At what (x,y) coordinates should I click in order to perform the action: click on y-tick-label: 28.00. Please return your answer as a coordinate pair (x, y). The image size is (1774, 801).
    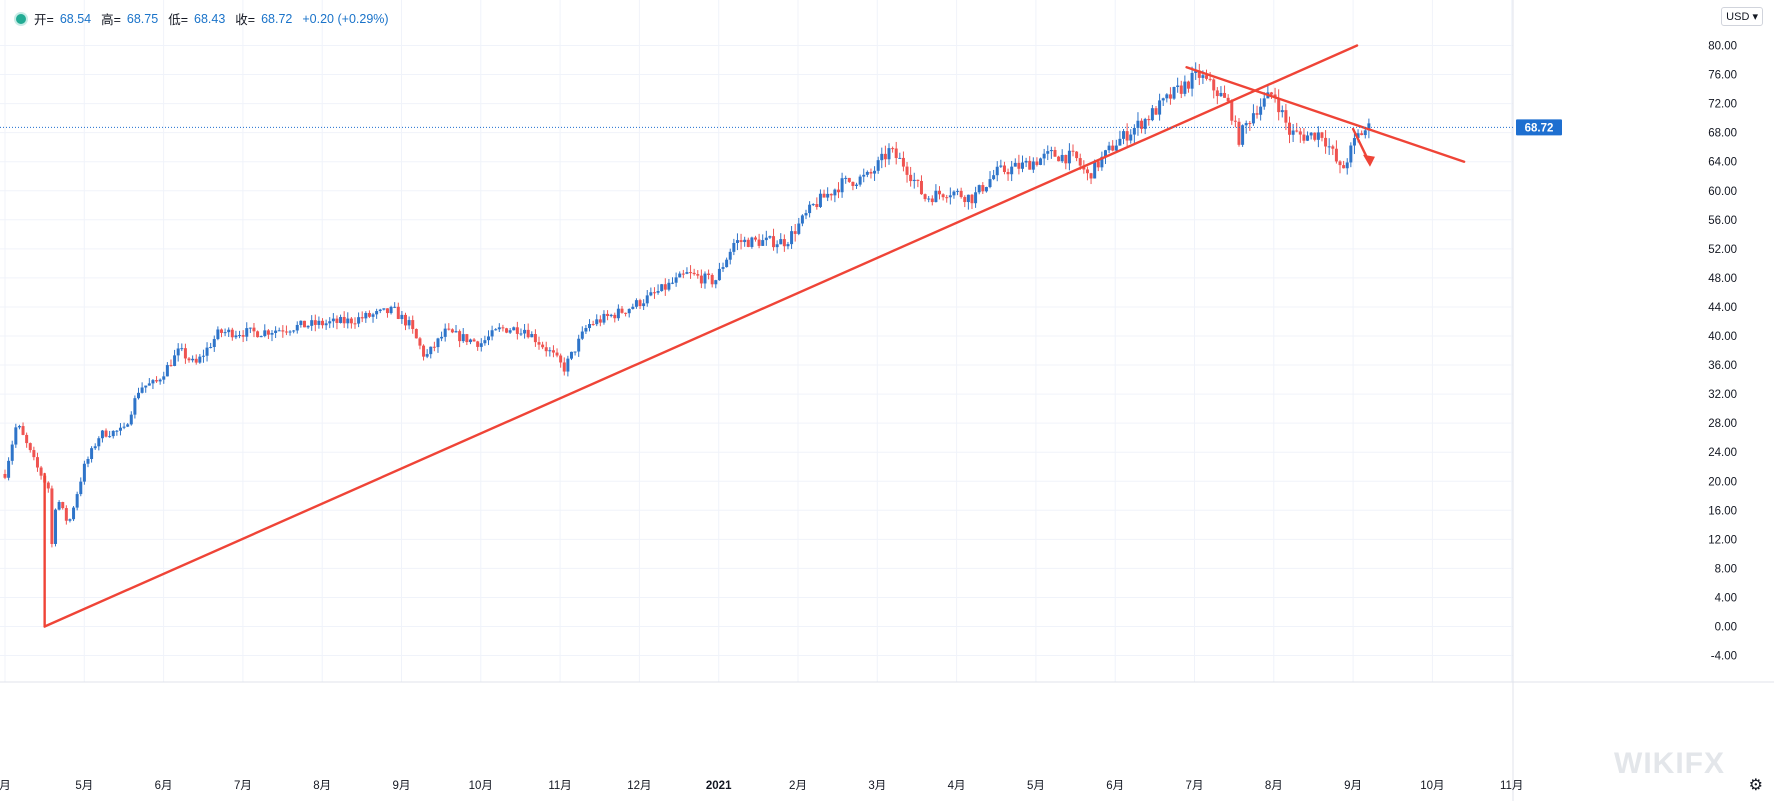
    Looking at the image, I should click on (1722, 424).